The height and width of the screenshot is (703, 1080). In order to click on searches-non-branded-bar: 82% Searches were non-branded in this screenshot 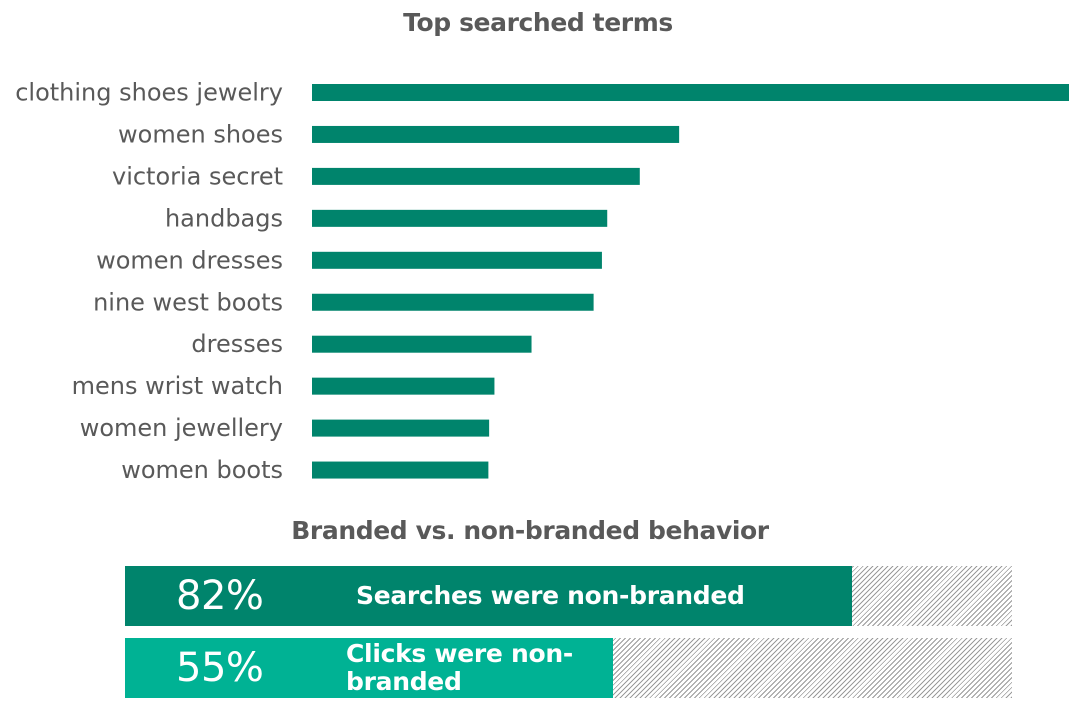, I will do `click(568, 596)`.